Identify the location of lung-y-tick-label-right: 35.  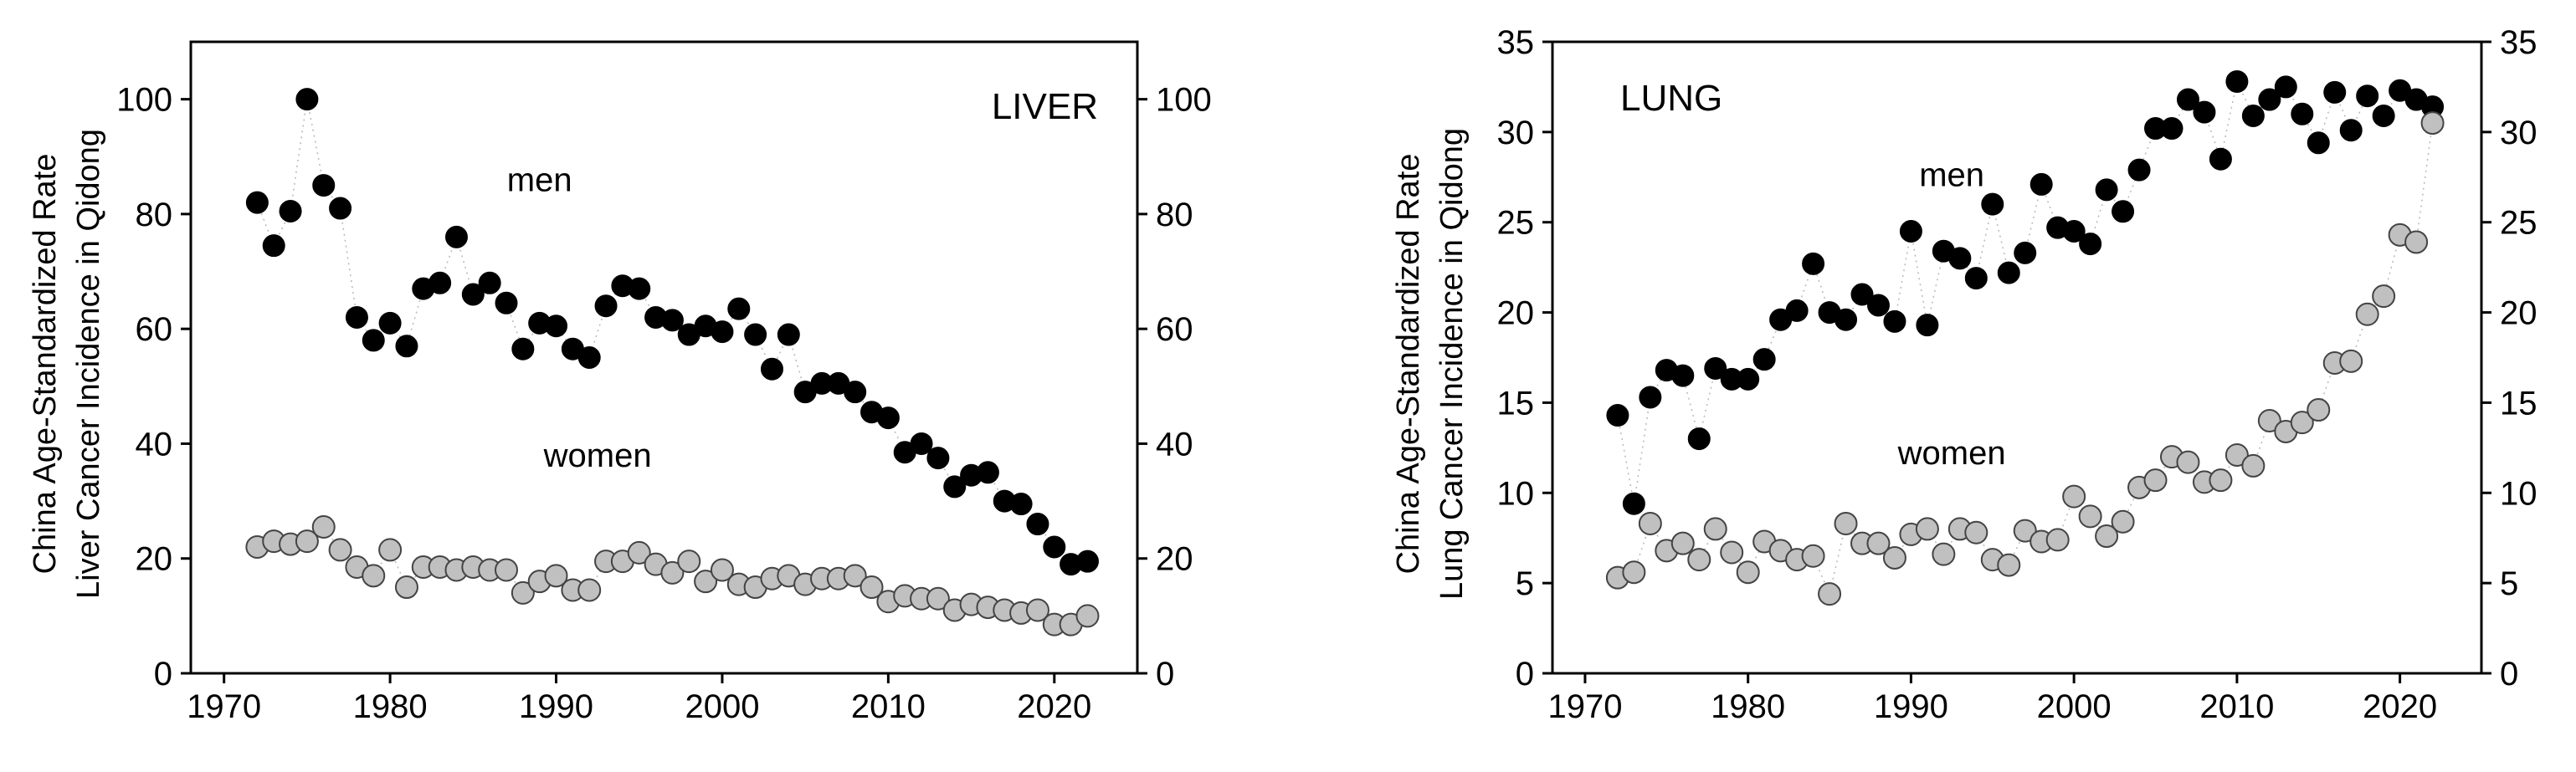
(2519, 42).